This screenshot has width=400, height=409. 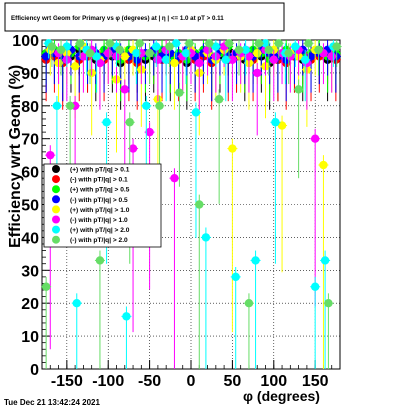 I want to click on y-tick-label: 100, so click(x=25, y=41).